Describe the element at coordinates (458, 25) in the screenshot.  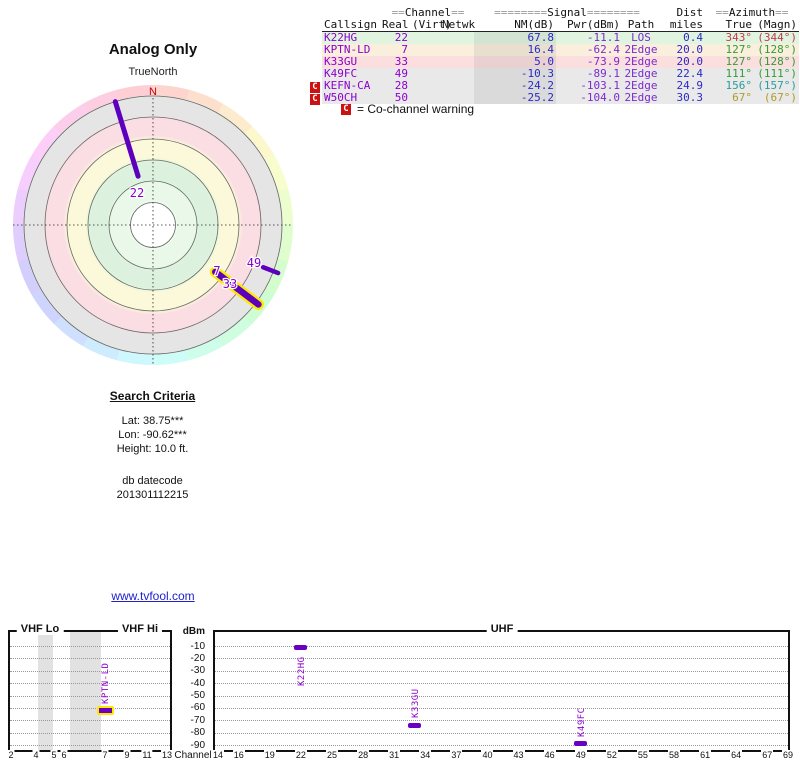
I see `column-header: Netwk` at that location.